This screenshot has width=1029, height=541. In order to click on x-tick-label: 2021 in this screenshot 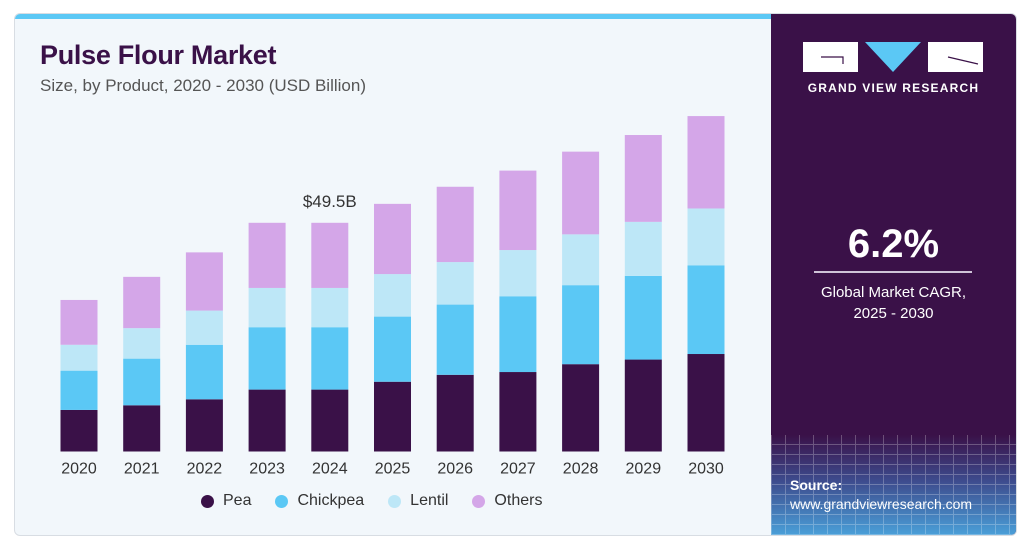, I will do `click(142, 469)`.